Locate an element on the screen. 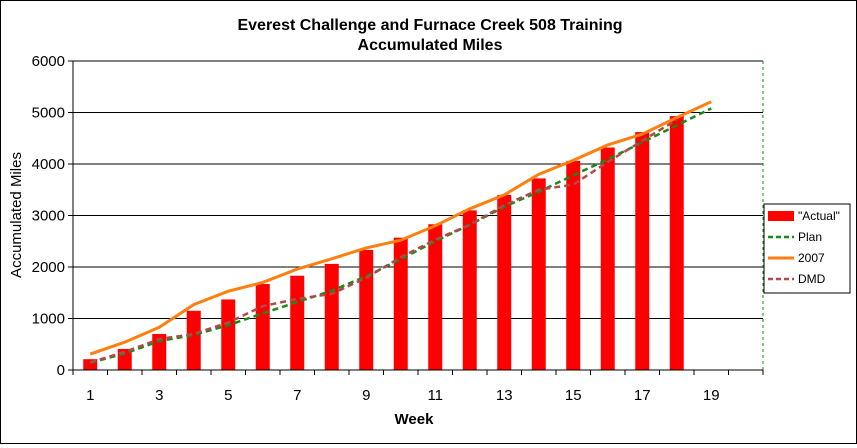  x-tick-label: 9 is located at coordinates (366, 395).